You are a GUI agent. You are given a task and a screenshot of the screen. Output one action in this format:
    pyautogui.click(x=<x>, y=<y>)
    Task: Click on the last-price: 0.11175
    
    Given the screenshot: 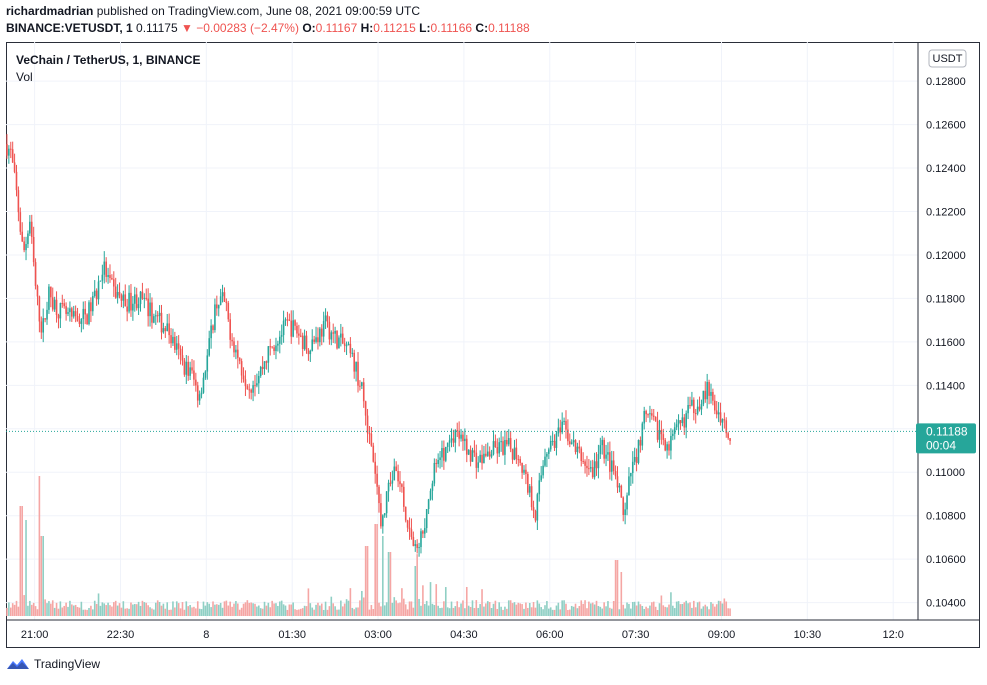 What is the action you would take?
    pyautogui.click(x=157, y=28)
    